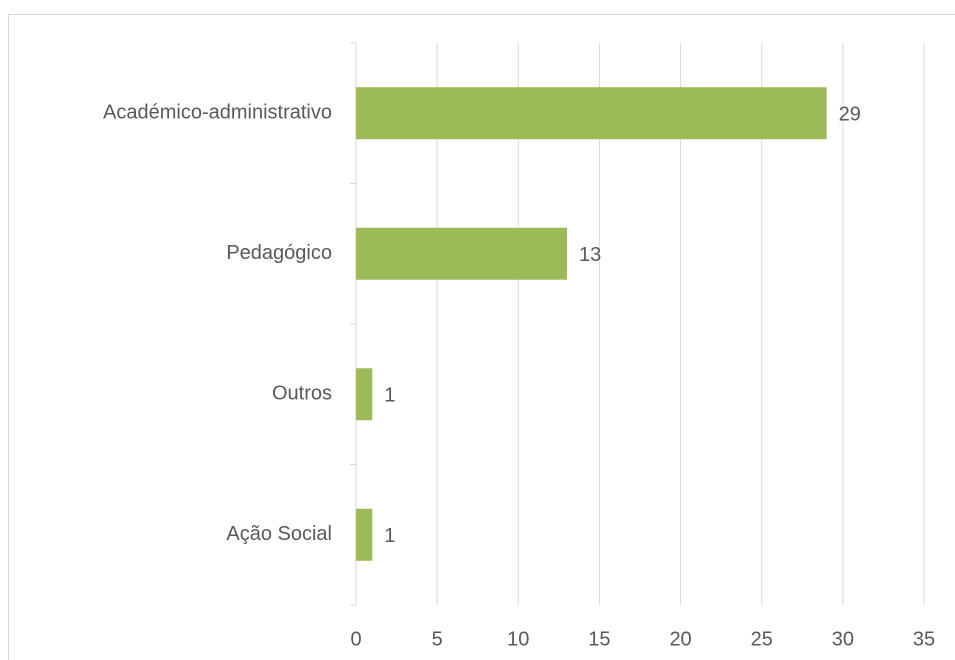  Describe the element at coordinates (680, 639) in the screenshot. I see `x-tick-label: 20` at that location.